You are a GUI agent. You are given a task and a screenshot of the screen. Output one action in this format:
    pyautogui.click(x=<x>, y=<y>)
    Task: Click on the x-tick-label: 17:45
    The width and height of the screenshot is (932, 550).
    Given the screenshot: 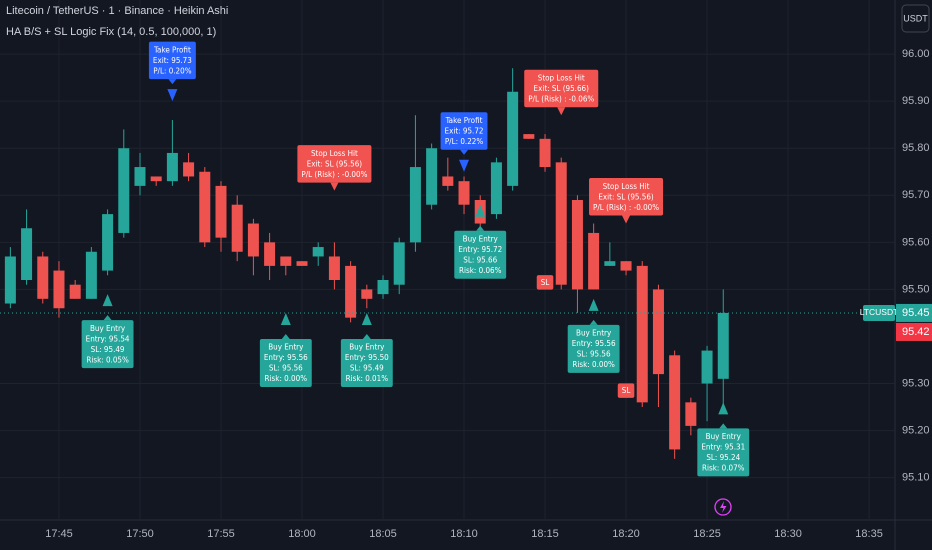 What is the action you would take?
    pyautogui.click(x=59, y=534)
    